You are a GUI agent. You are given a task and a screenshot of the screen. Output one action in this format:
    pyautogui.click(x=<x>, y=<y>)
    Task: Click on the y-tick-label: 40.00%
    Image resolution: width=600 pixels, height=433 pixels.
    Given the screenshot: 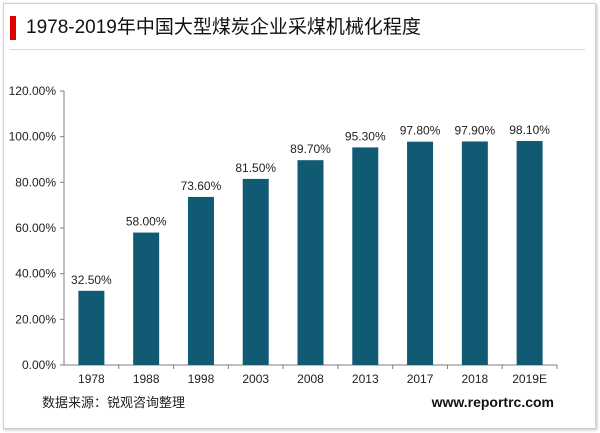 What is the action you would take?
    pyautogui.click(x=35, y=274)
    